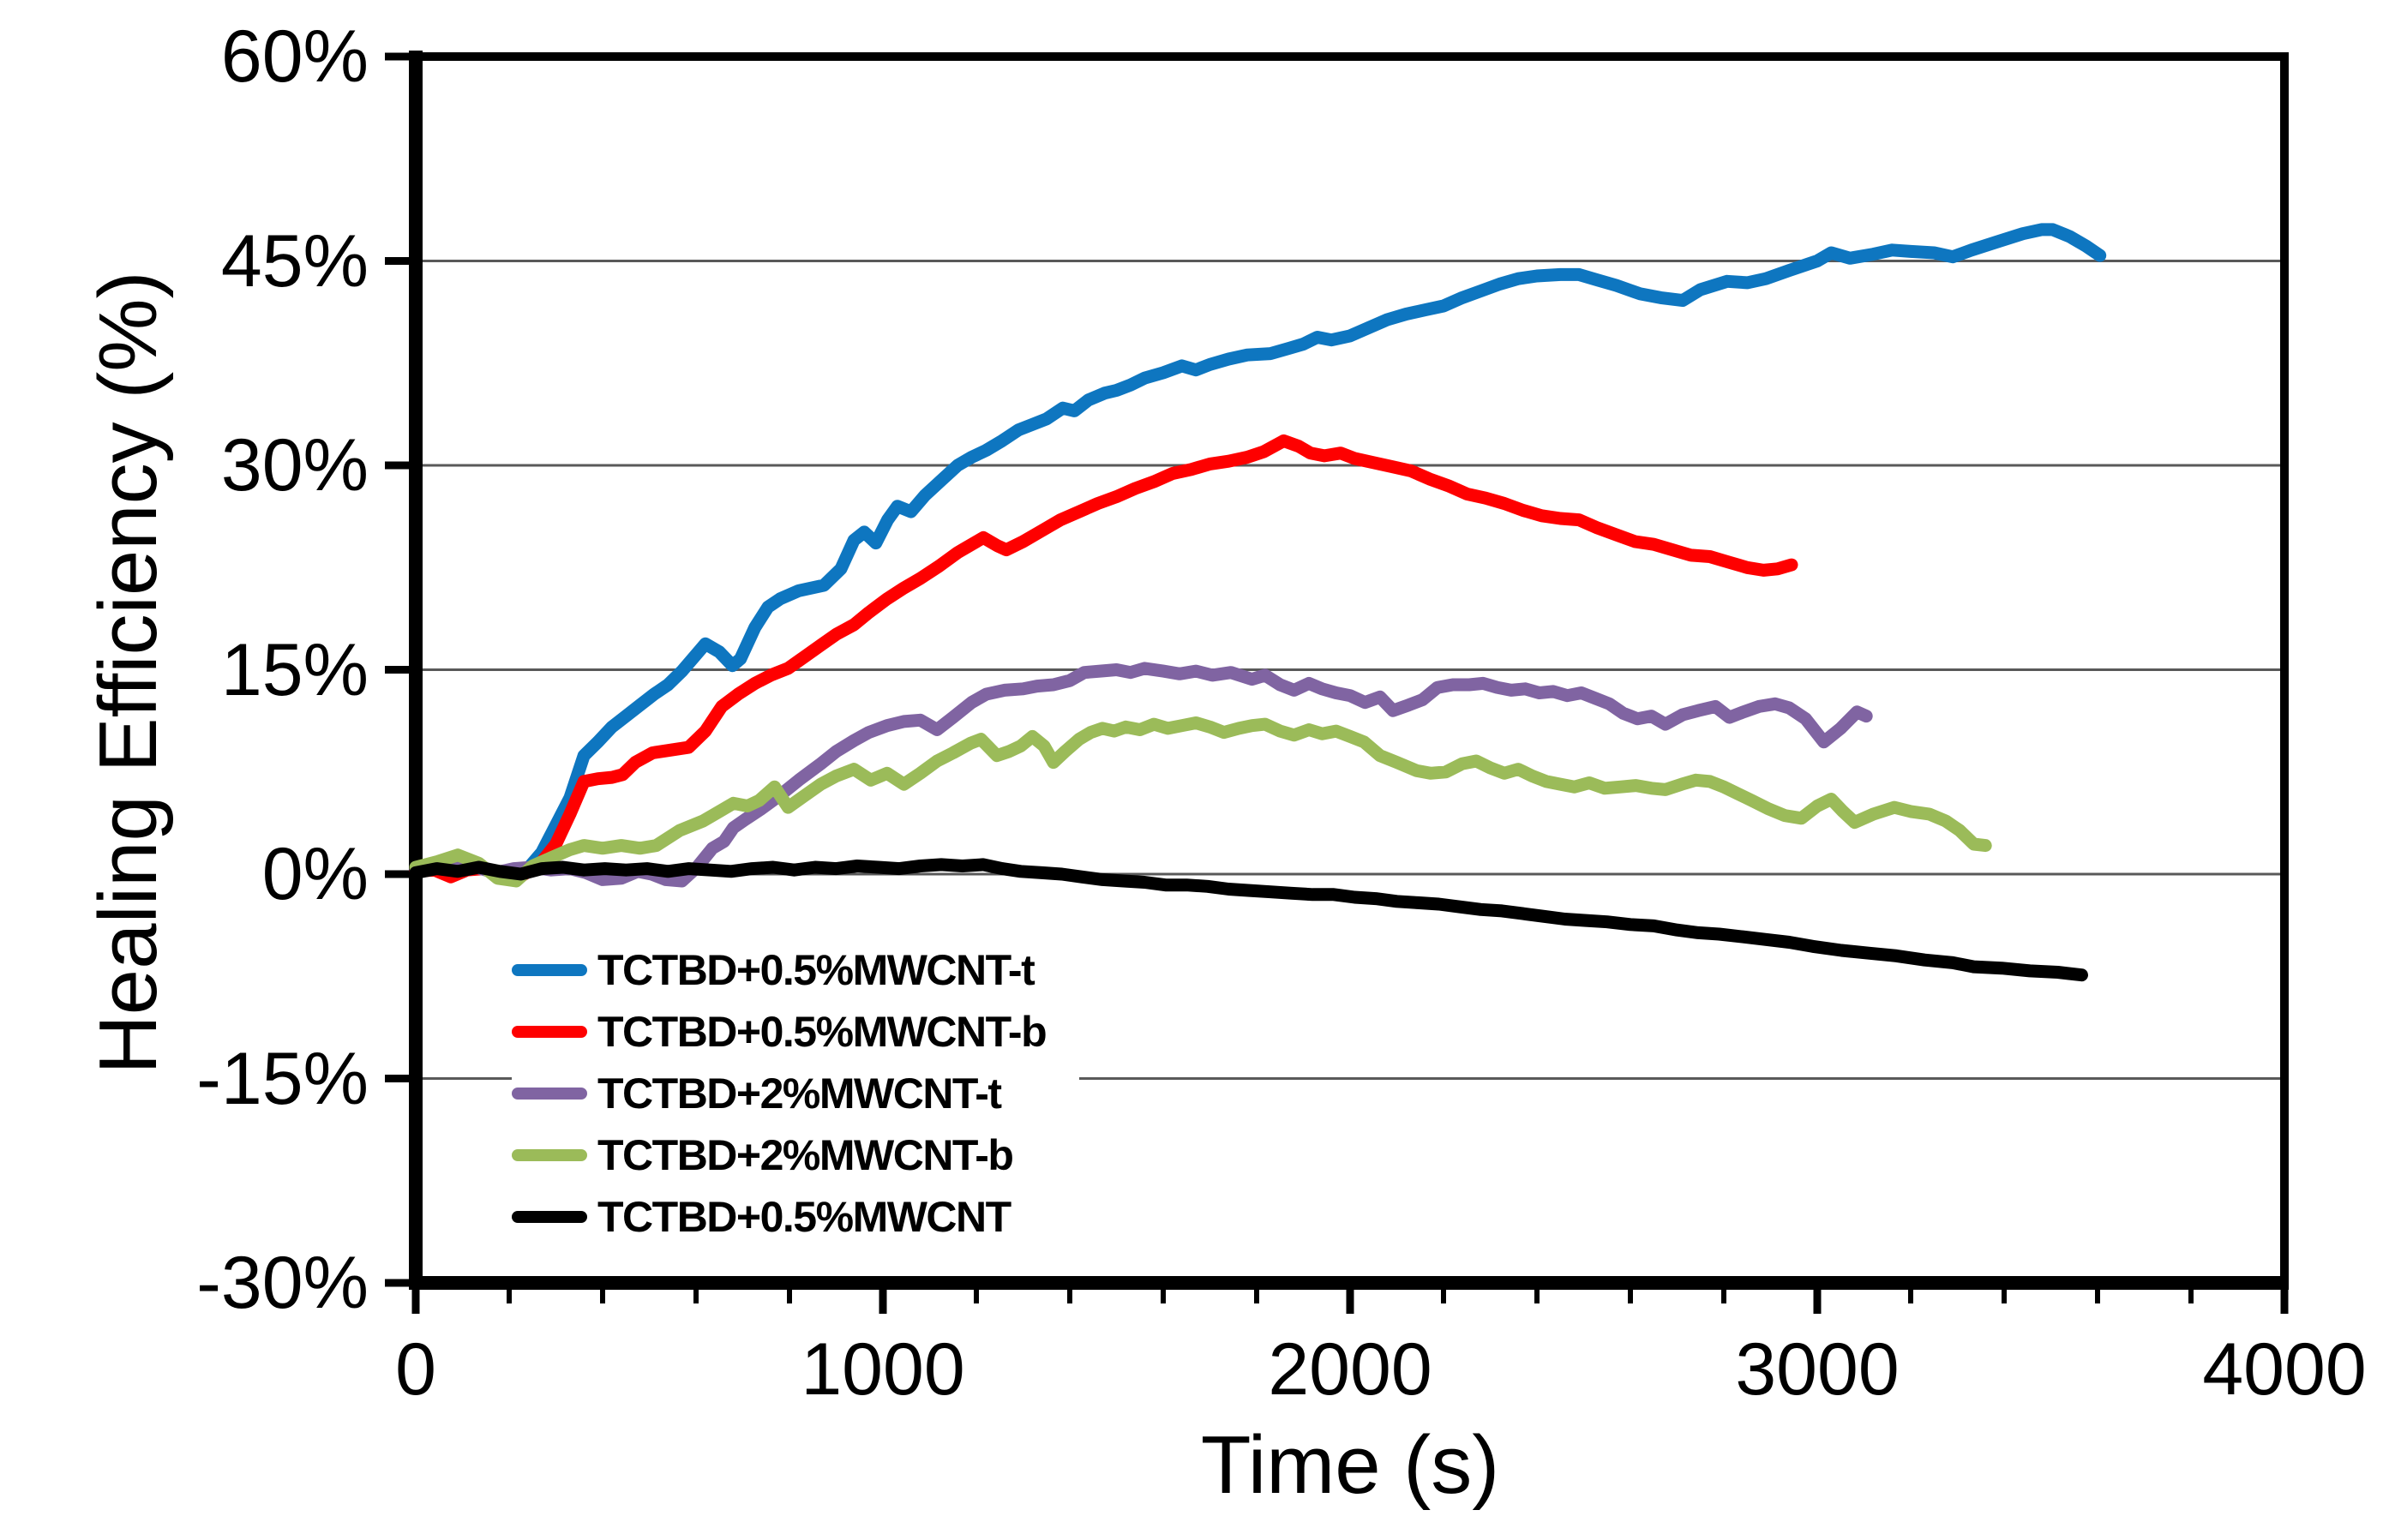 The height and width of the screenshot is (1540, 2395). Describe the element at coordinates (883, 1369) in the screenshot. I see `x-tick-label: 1000` at that location.